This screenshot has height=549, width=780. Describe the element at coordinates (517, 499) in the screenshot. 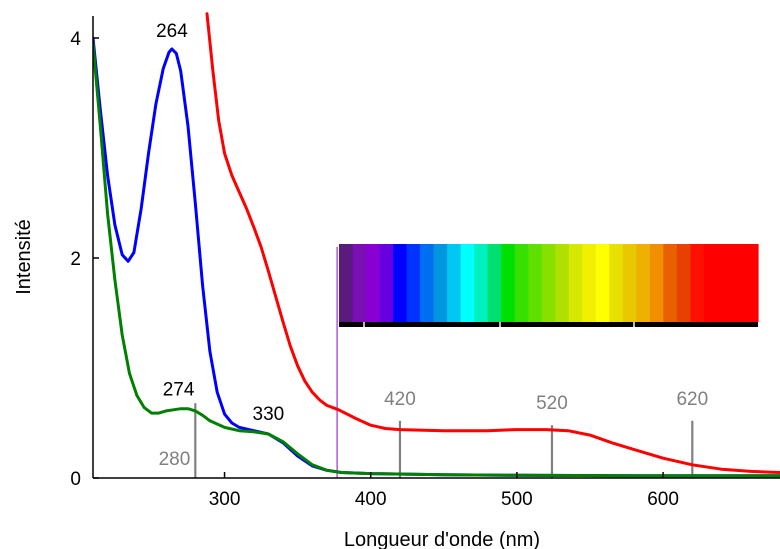

I see `x-tick-label: 500` at that location.